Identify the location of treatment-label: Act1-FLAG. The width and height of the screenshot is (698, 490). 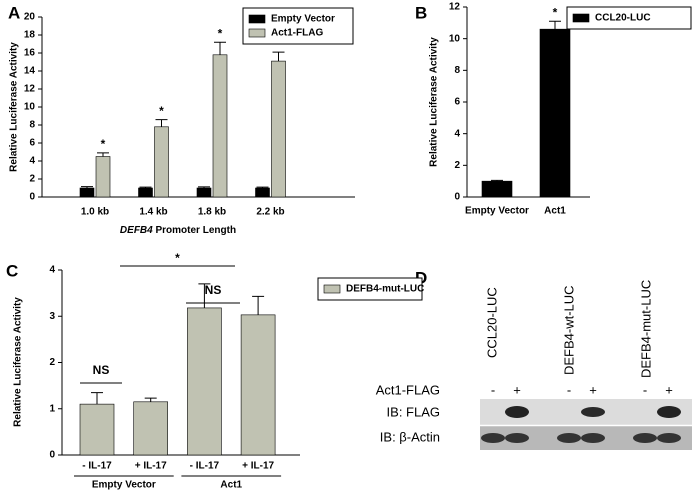
(408, 389).